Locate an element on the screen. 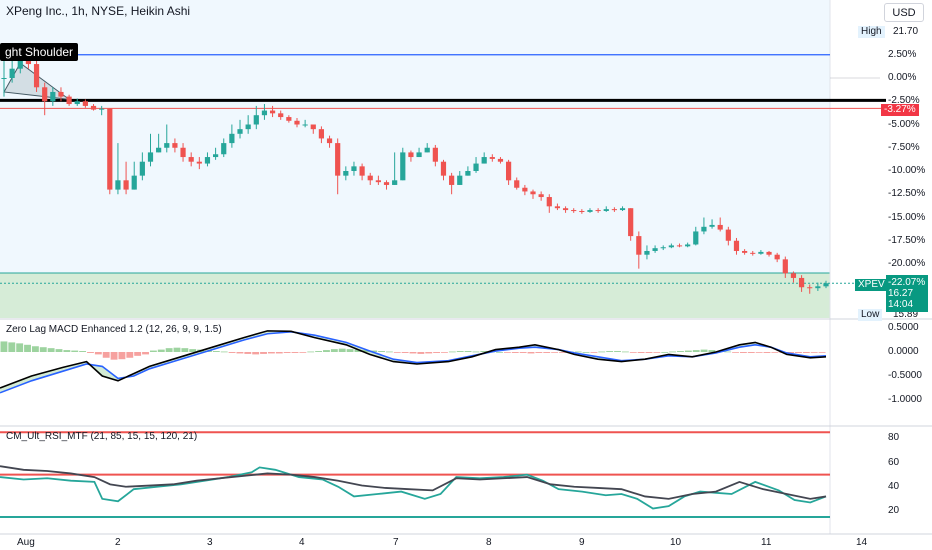 Image resolution: width=932 pixels, height=550 pixels. pattern-label: ght Shoulder is located at coordinates (39, 52).